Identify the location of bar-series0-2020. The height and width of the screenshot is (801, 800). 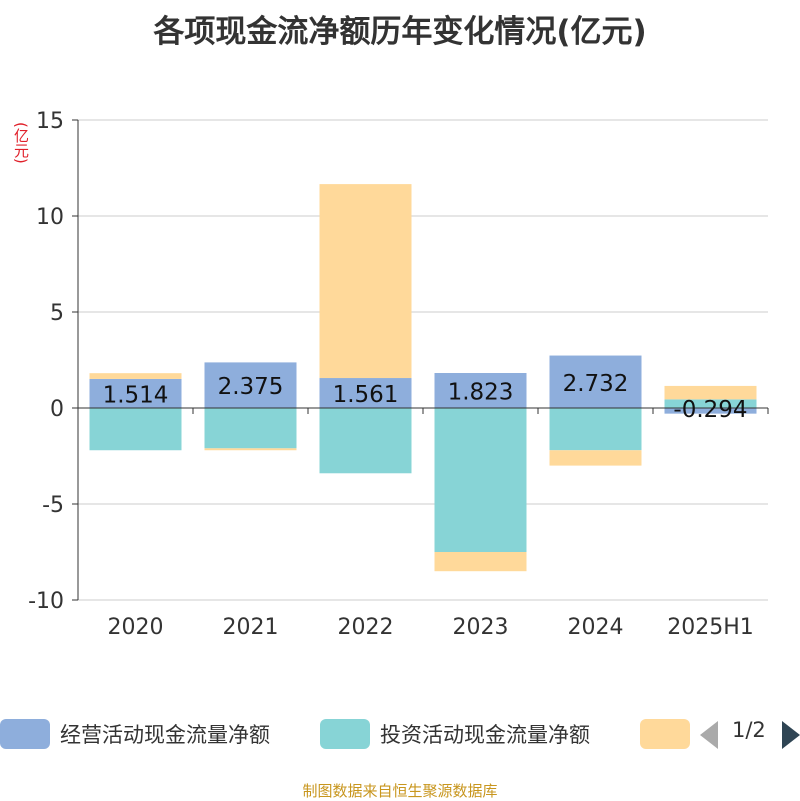
(135, 393).